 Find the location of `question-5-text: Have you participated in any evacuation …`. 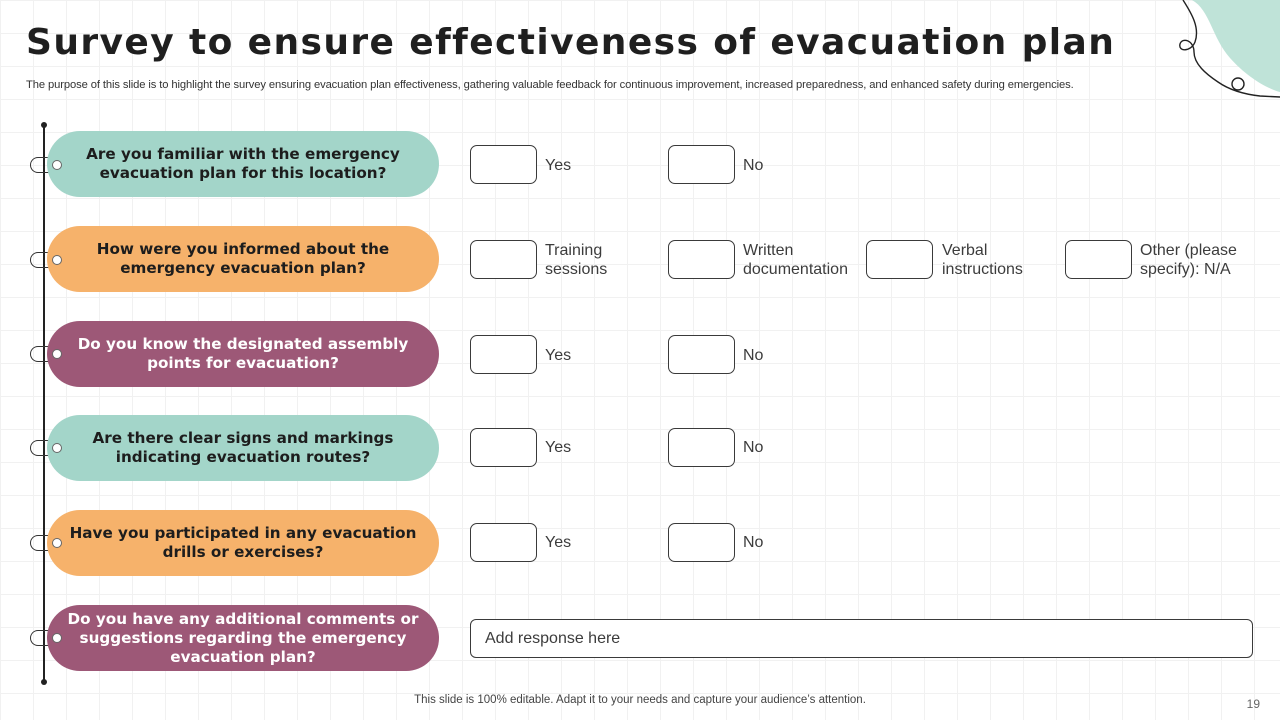

question-5-text: Have you participated in any evacuation … is located at coordinates (243, 542).